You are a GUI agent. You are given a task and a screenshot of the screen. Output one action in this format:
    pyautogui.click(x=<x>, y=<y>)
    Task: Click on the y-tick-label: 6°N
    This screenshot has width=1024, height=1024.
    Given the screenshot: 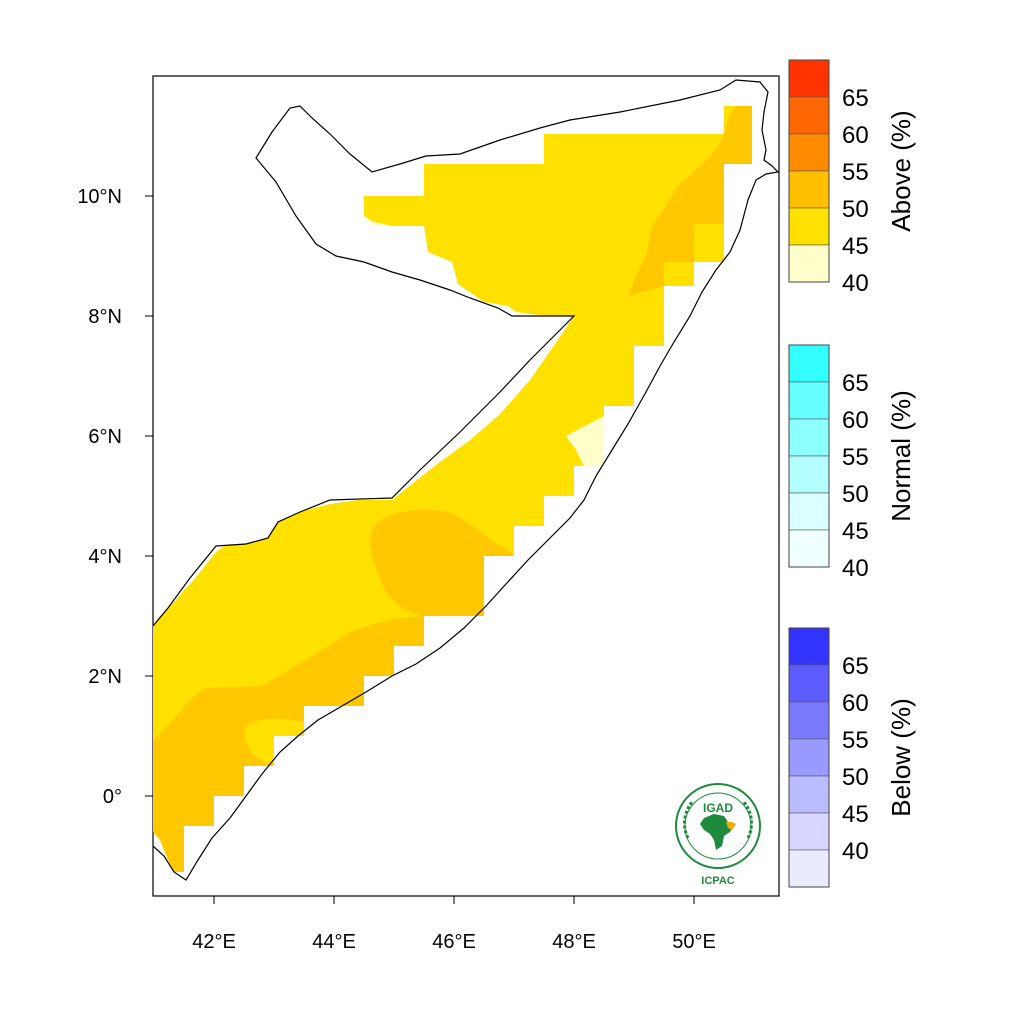 What is the action you would take?
    pyautogui.click(x=105, y=437)
    